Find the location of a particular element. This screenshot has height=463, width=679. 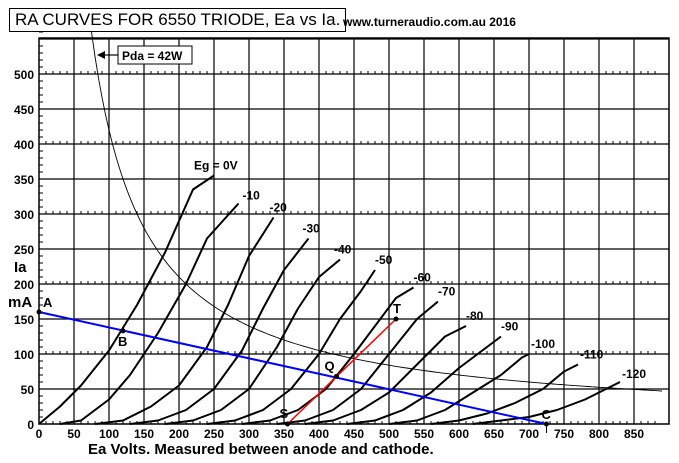

tangent-line is located at coordinates (341, 371).